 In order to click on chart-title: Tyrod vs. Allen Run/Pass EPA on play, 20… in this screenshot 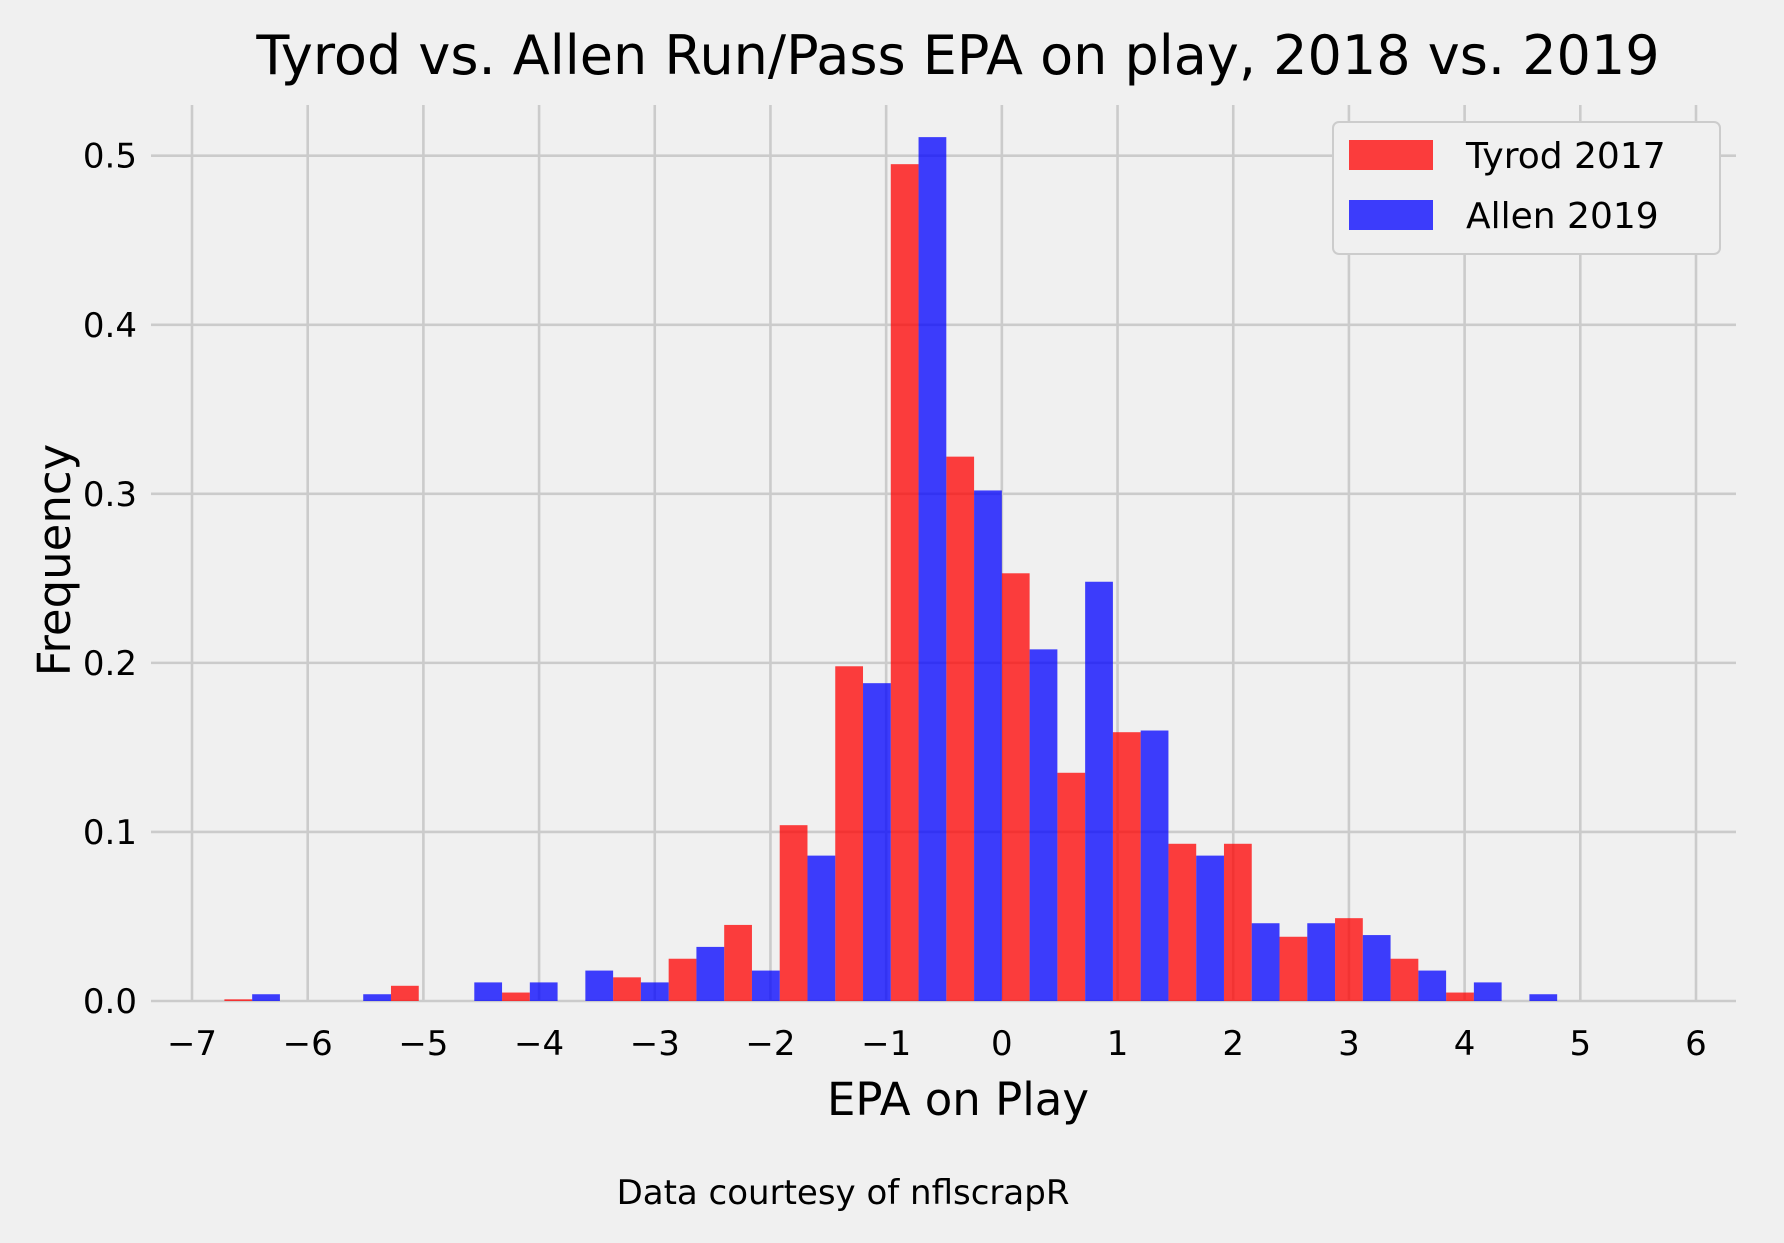, I will do `click(957, 55)`.